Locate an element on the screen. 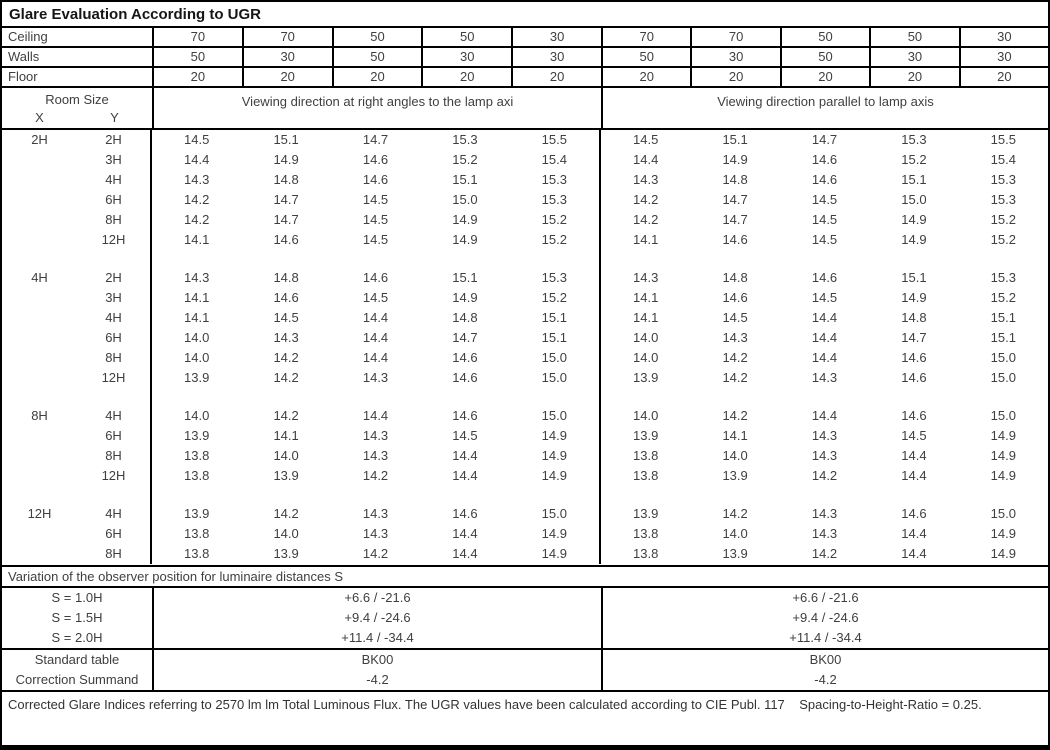 The image size is (1050, 750). surface-value: 70 is located at coordinates (199, 37).